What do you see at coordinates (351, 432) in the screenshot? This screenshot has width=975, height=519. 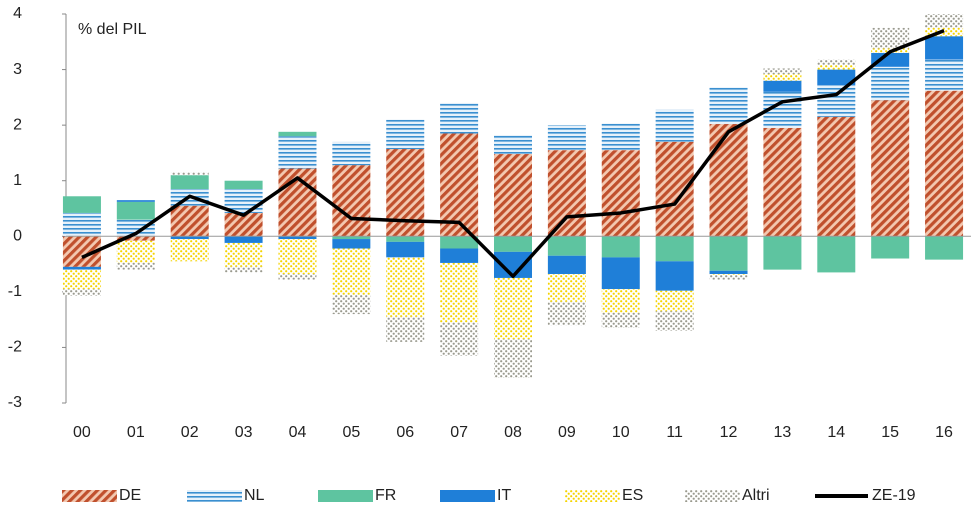 I see `x-tick-label: 05` at bounding box center [351, 432].